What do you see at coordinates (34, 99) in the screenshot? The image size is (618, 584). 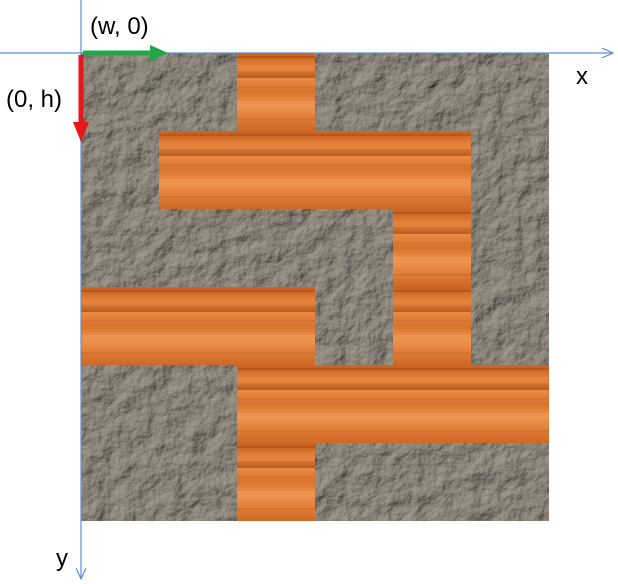 I see `h-vector-label: (0, h)` at bounding box center [34, 99].